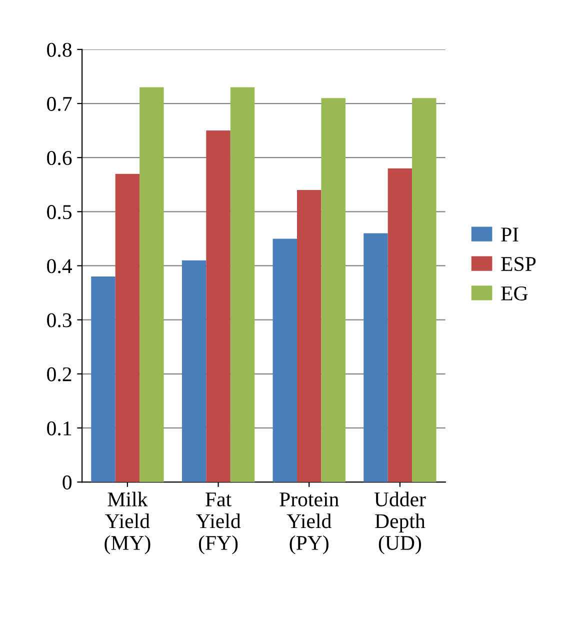 This screenshot has width=586, height=618. Describe the element at coordinates (67, 482) in the screenshot. I see `y-tick-label: 0` at that location.